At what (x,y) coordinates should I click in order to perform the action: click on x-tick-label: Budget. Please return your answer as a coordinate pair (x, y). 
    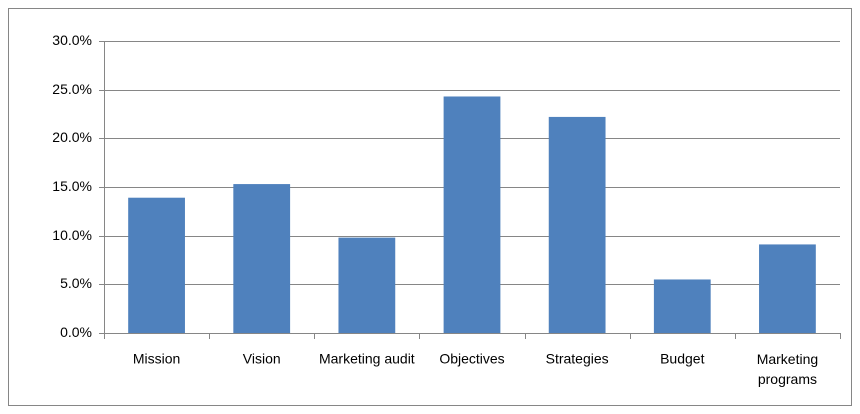
    Looking at the image, I should click on (682, 359).